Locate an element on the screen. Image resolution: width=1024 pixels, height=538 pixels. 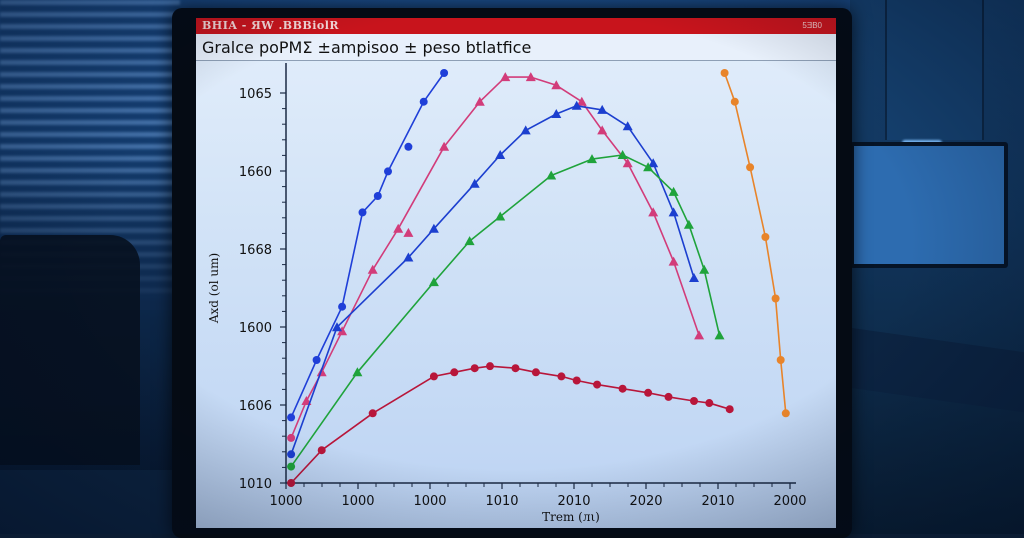
y-tick-label: 1668 is located at coordinates (255, 250).